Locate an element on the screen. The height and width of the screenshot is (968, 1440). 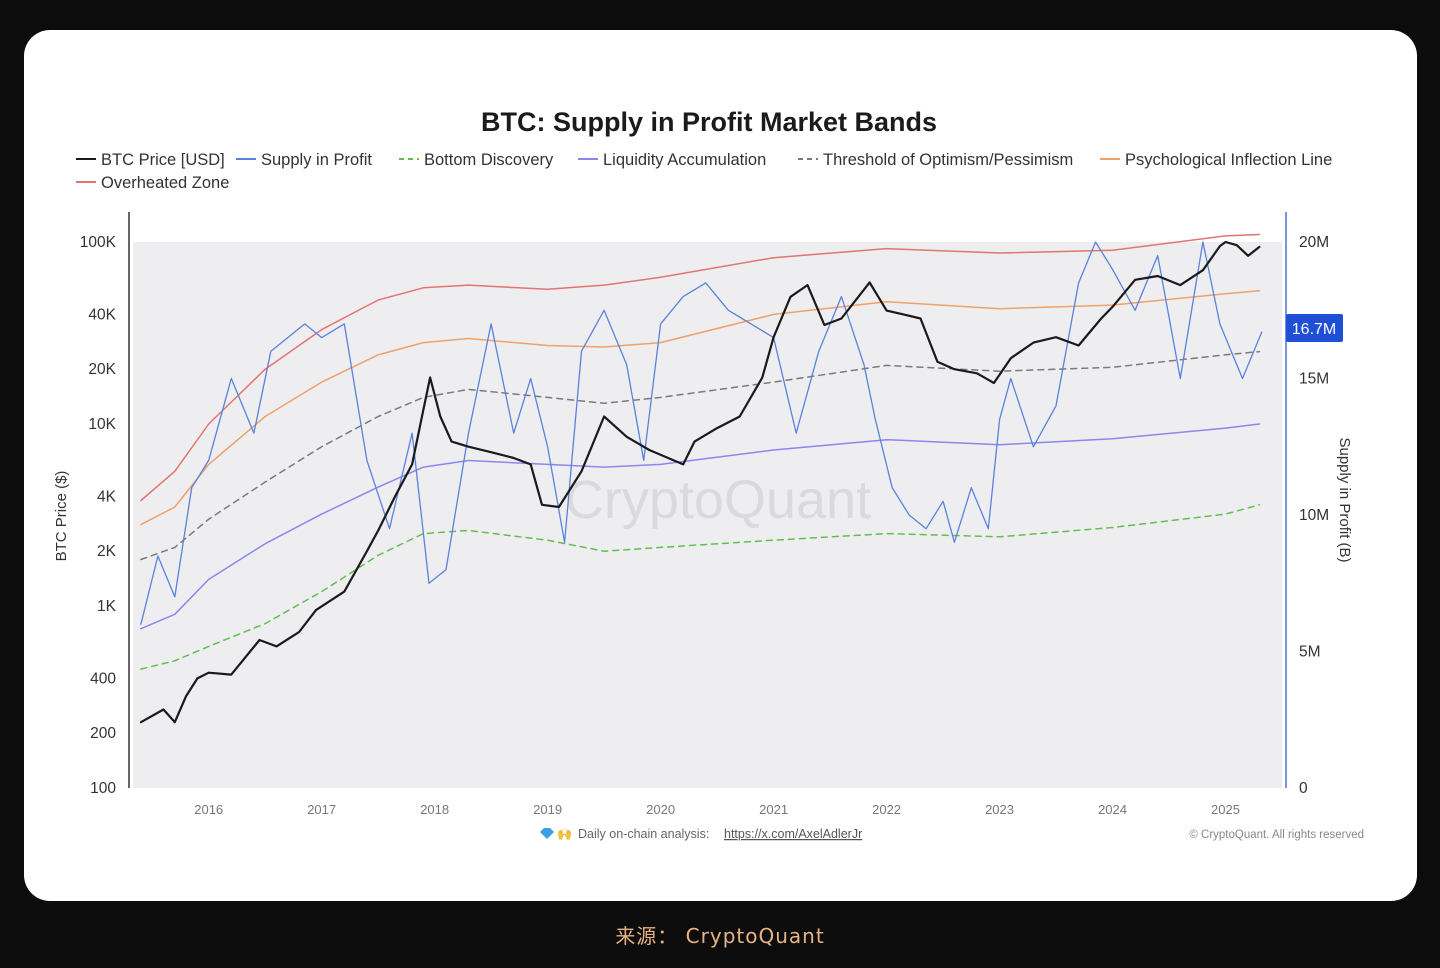
last-value-badge: 16.7M is located at coordinates (1314, 328).